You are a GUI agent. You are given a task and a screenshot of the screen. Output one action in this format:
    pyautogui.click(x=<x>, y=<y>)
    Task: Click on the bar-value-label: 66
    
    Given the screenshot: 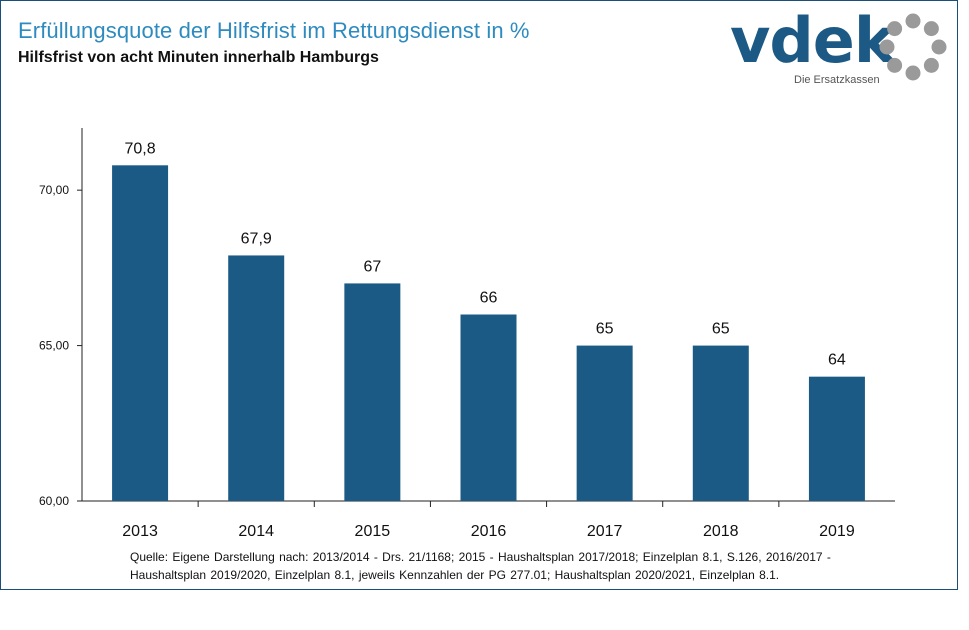 What is the action you would take?
    pyautogui.click(x=489, y=298)
    